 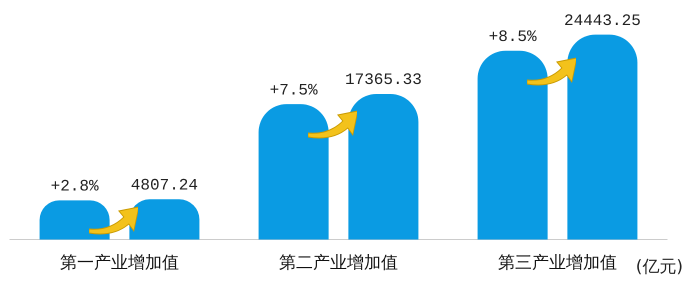 I want to click on data-label: 24443.25, so click(x=602, y=21).